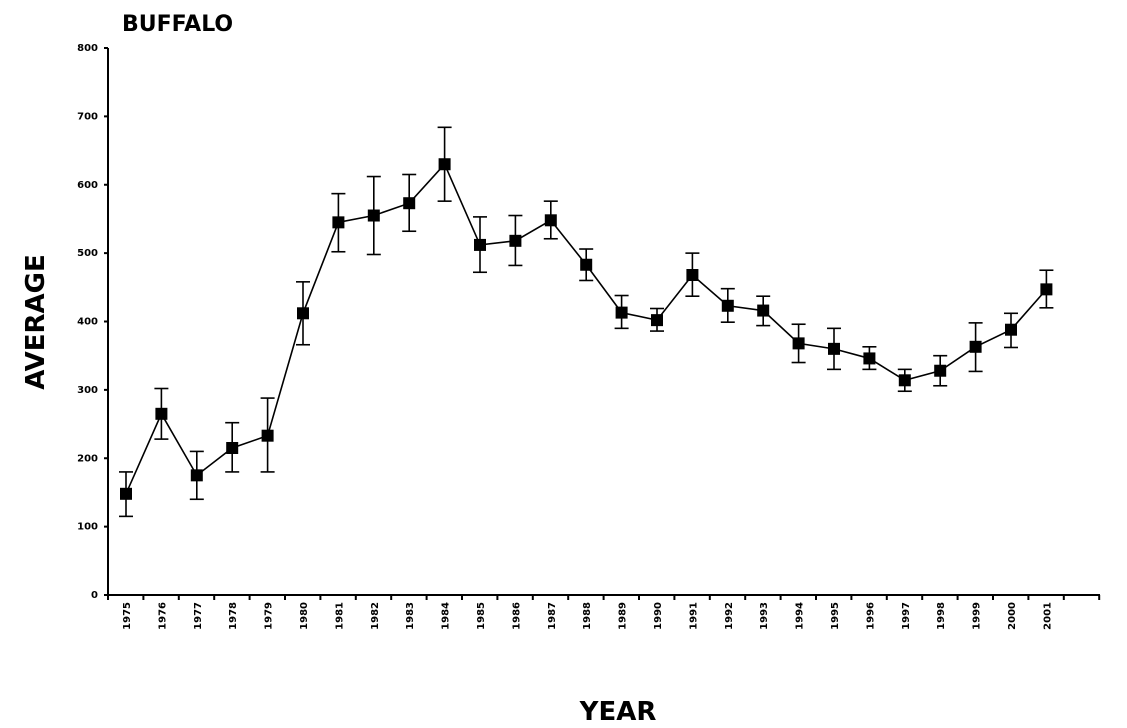 Image resolution: width=1127 pixels, height=728 pixels. What do you see at coordinates (339, 616) in the screenshot?
I see `x-tick-label: 1981` at bounding box center [339, 616].